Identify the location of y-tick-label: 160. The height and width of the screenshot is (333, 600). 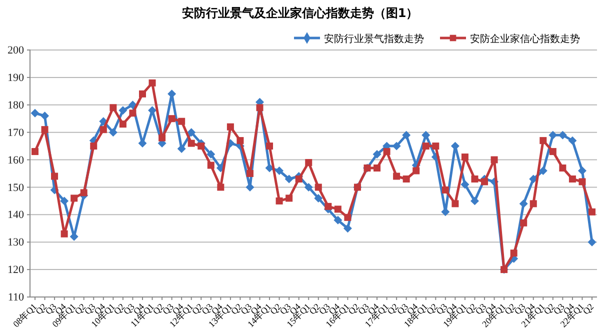
(16, 160).